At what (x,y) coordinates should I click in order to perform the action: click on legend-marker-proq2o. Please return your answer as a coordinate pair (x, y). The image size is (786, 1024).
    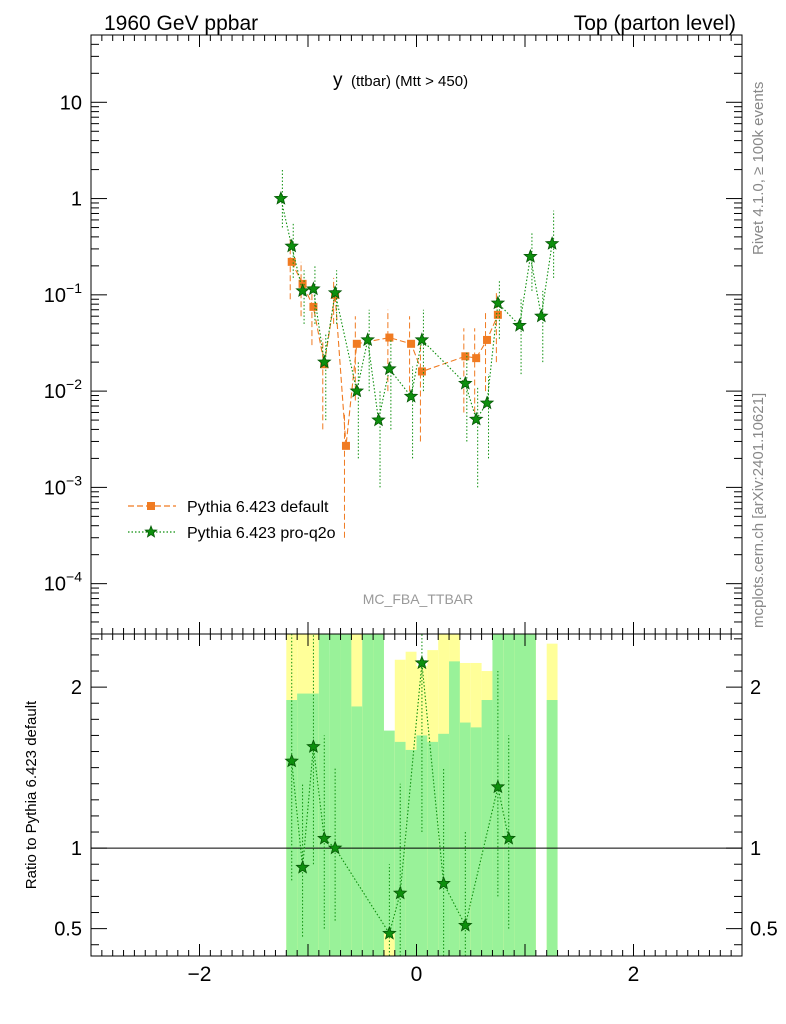
    Looking at the image, I should click on (151, 531).